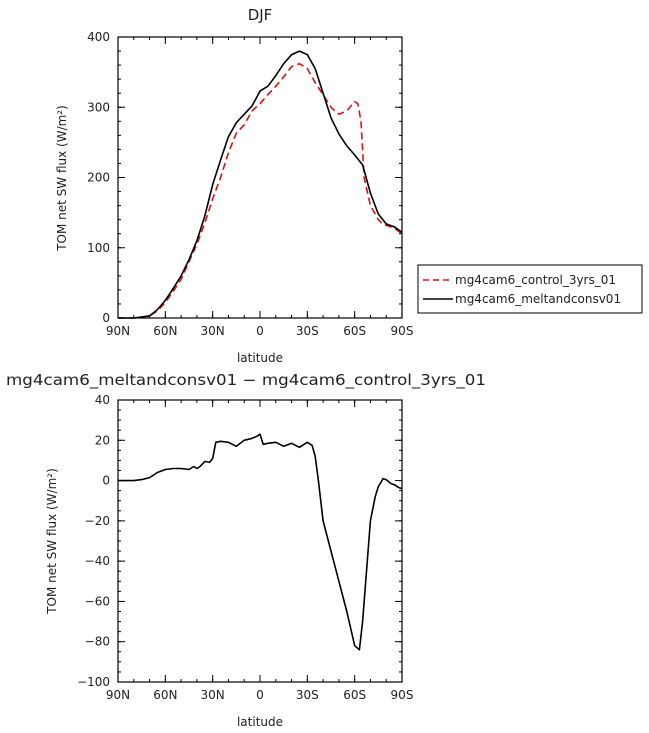 Image resolution: width=649 pixels, height=733 pixels. What do you see at coordinates (98, 107) in the screenshot?
I see `top-y-tick-label: 300` at bounding box center [98, 107].